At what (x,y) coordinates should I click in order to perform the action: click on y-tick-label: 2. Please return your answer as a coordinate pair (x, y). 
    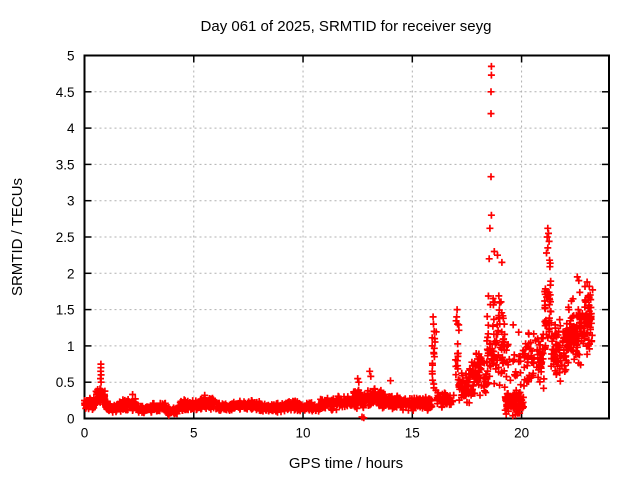
    Looking at the image, I should click on (71, 273).